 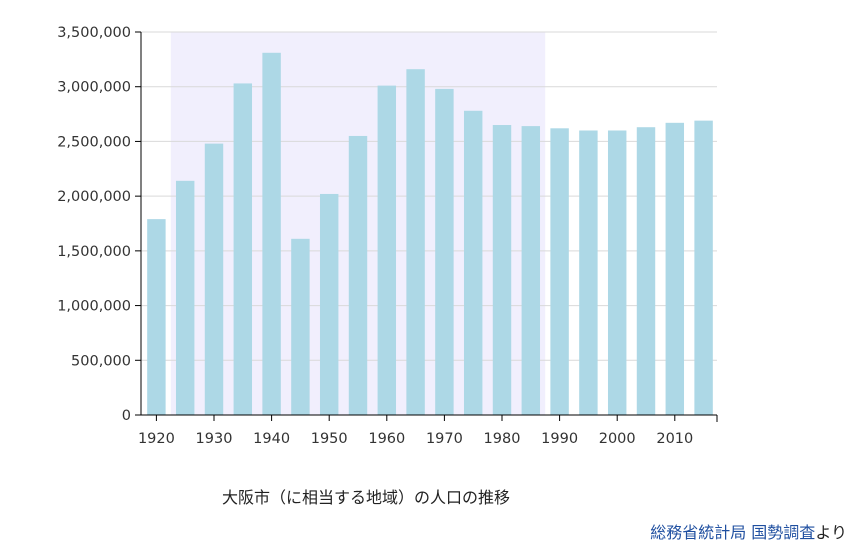 I want to click on x-tick-label: 1930, so click(x=214, y=439).